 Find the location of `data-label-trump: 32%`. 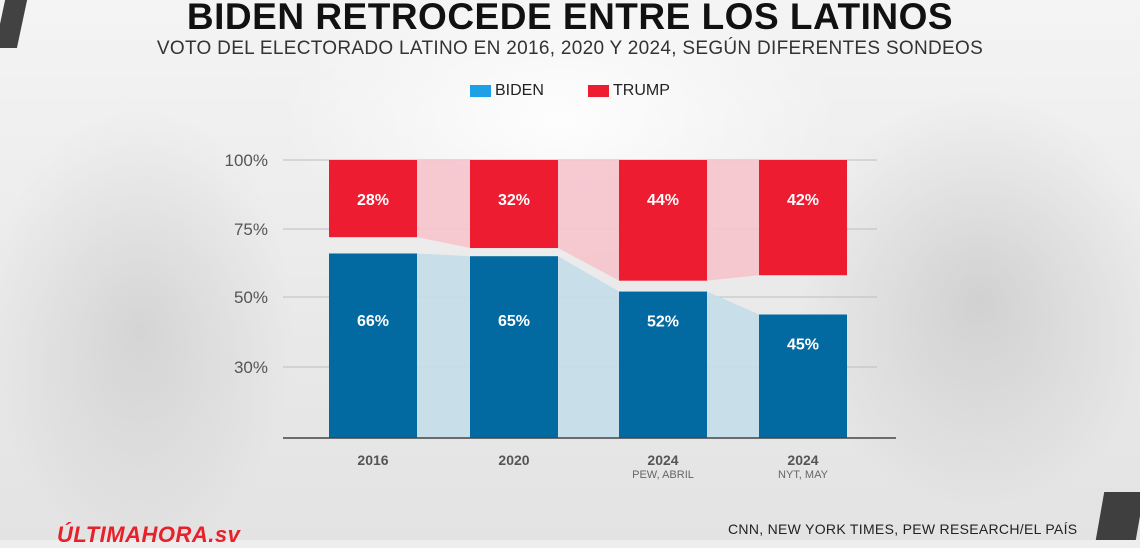

data-label-trump: 32% is located at coordinates (514, 200).